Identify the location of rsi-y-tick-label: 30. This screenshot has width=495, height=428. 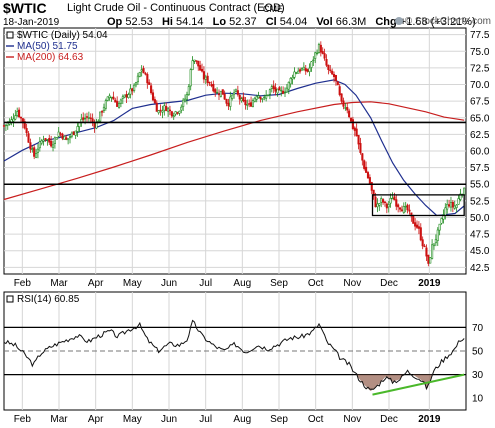
(478, 375).